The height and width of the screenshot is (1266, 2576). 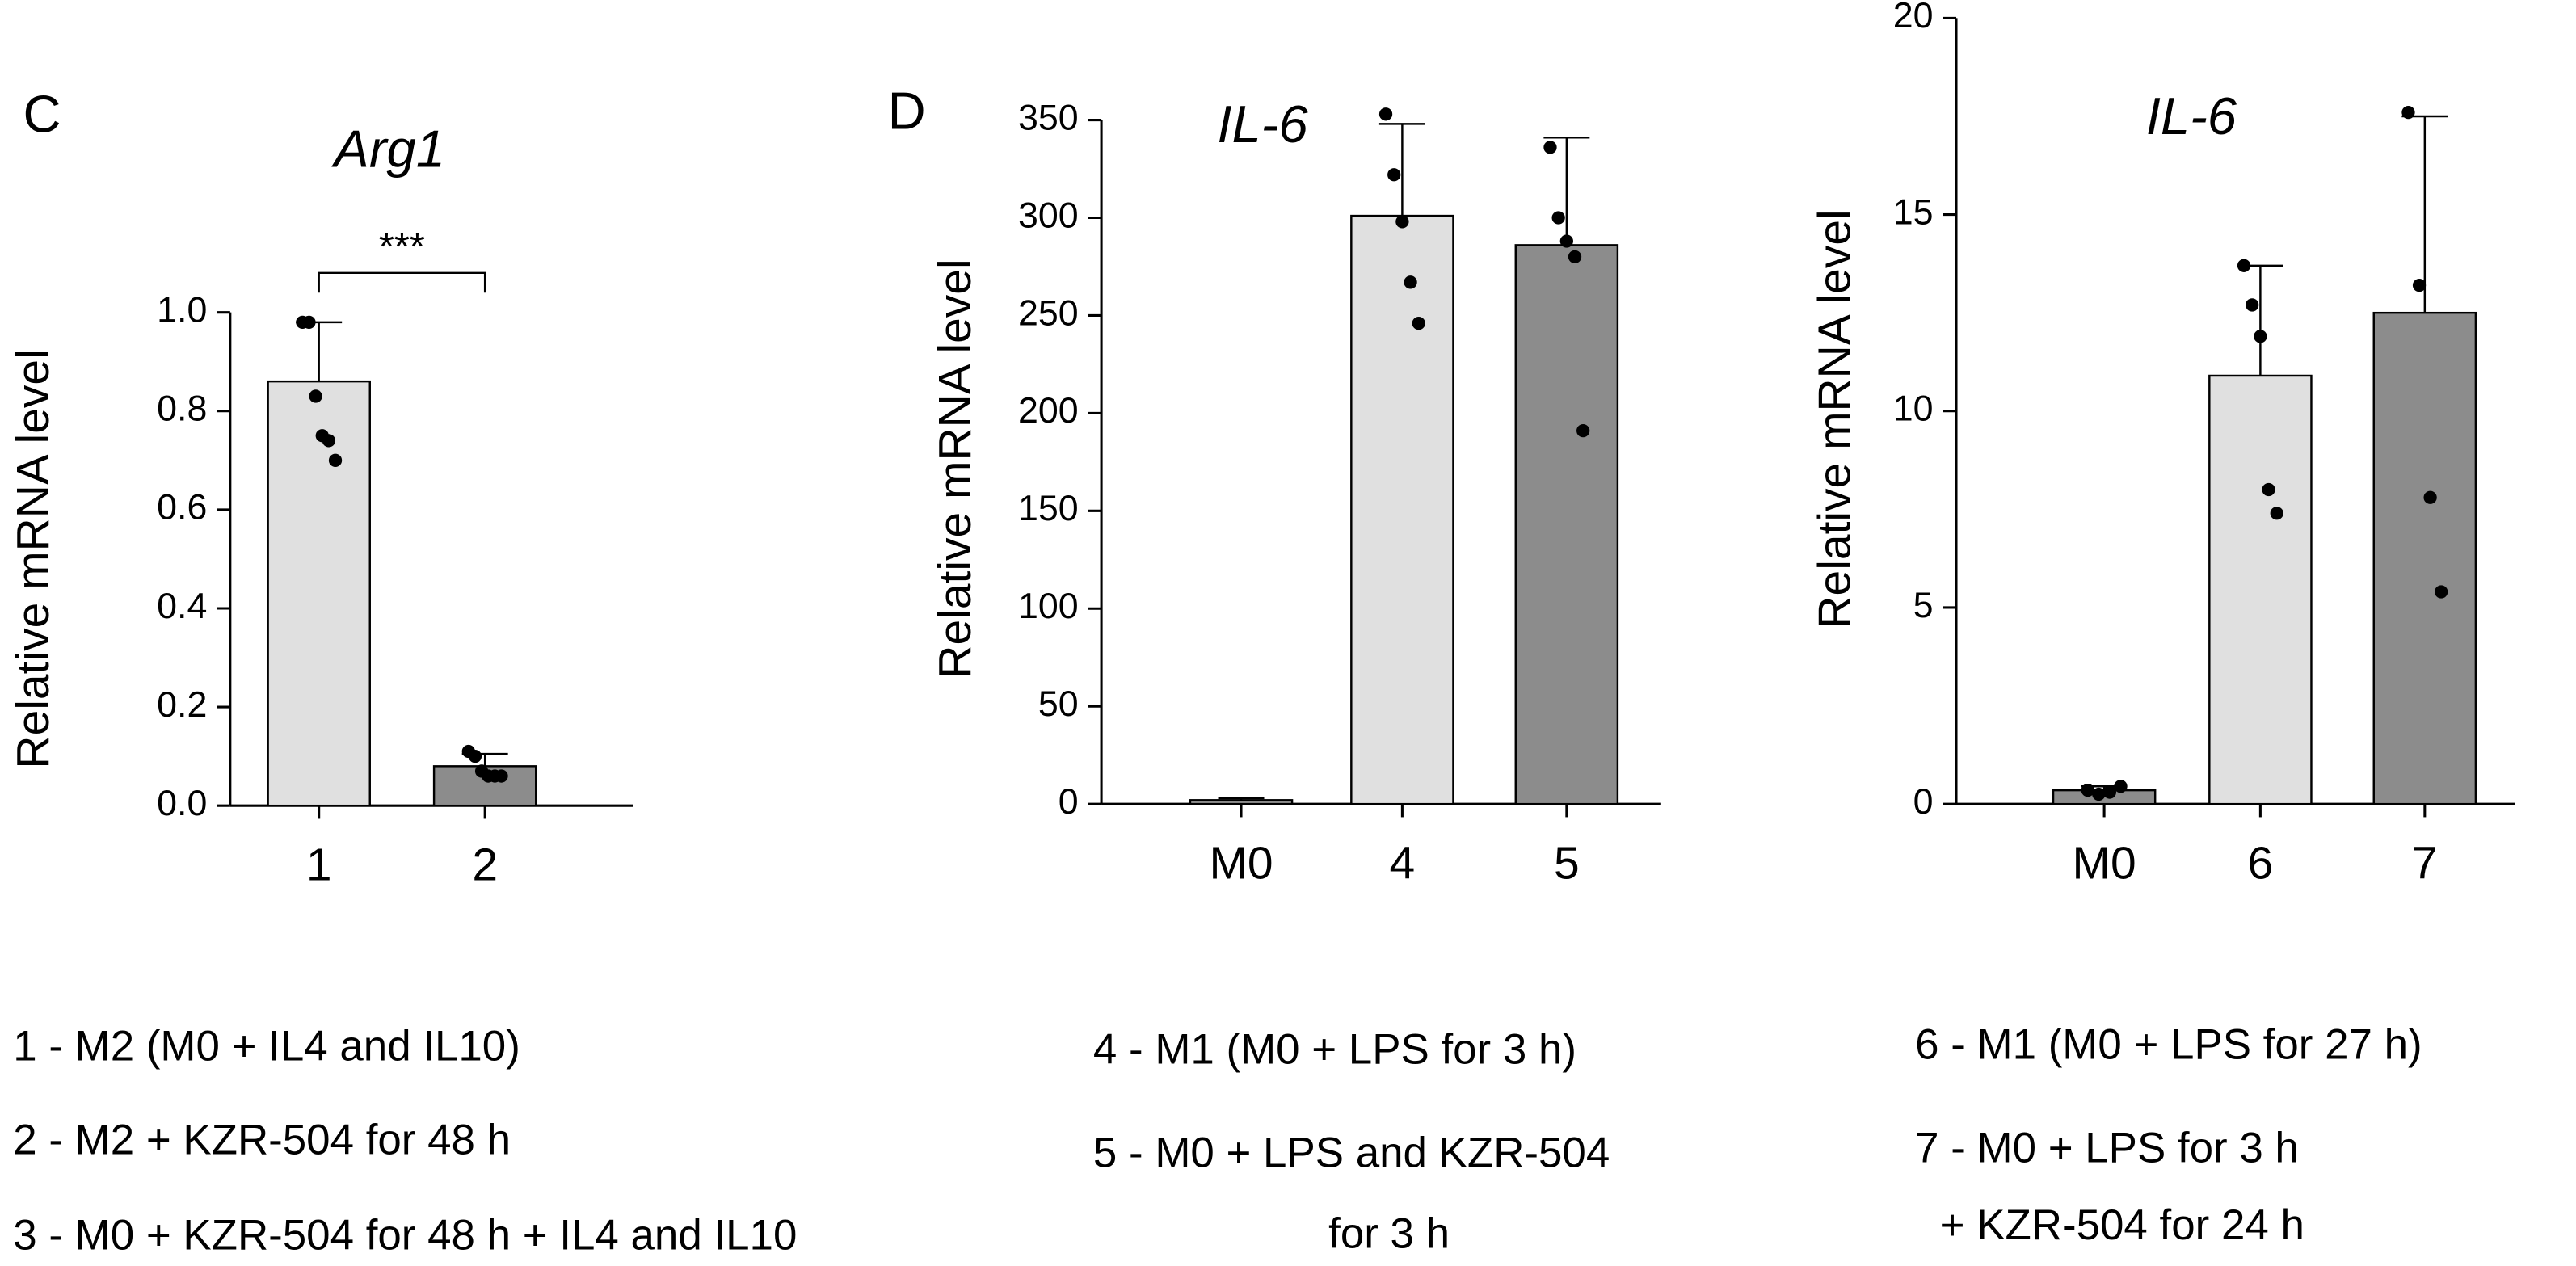 I want to click on y-tick-label: 0.0, so click(x=182, y=803).